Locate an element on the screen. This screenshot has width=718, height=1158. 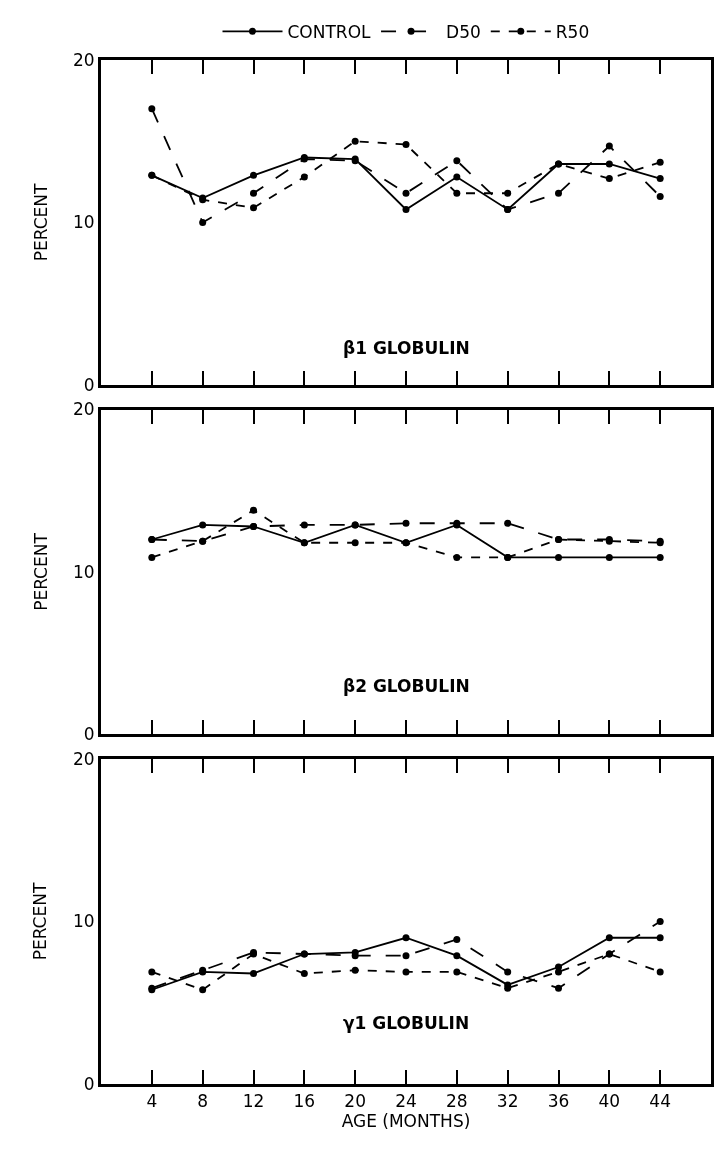
legend-label: R50 is located at coordinates (572, 31).